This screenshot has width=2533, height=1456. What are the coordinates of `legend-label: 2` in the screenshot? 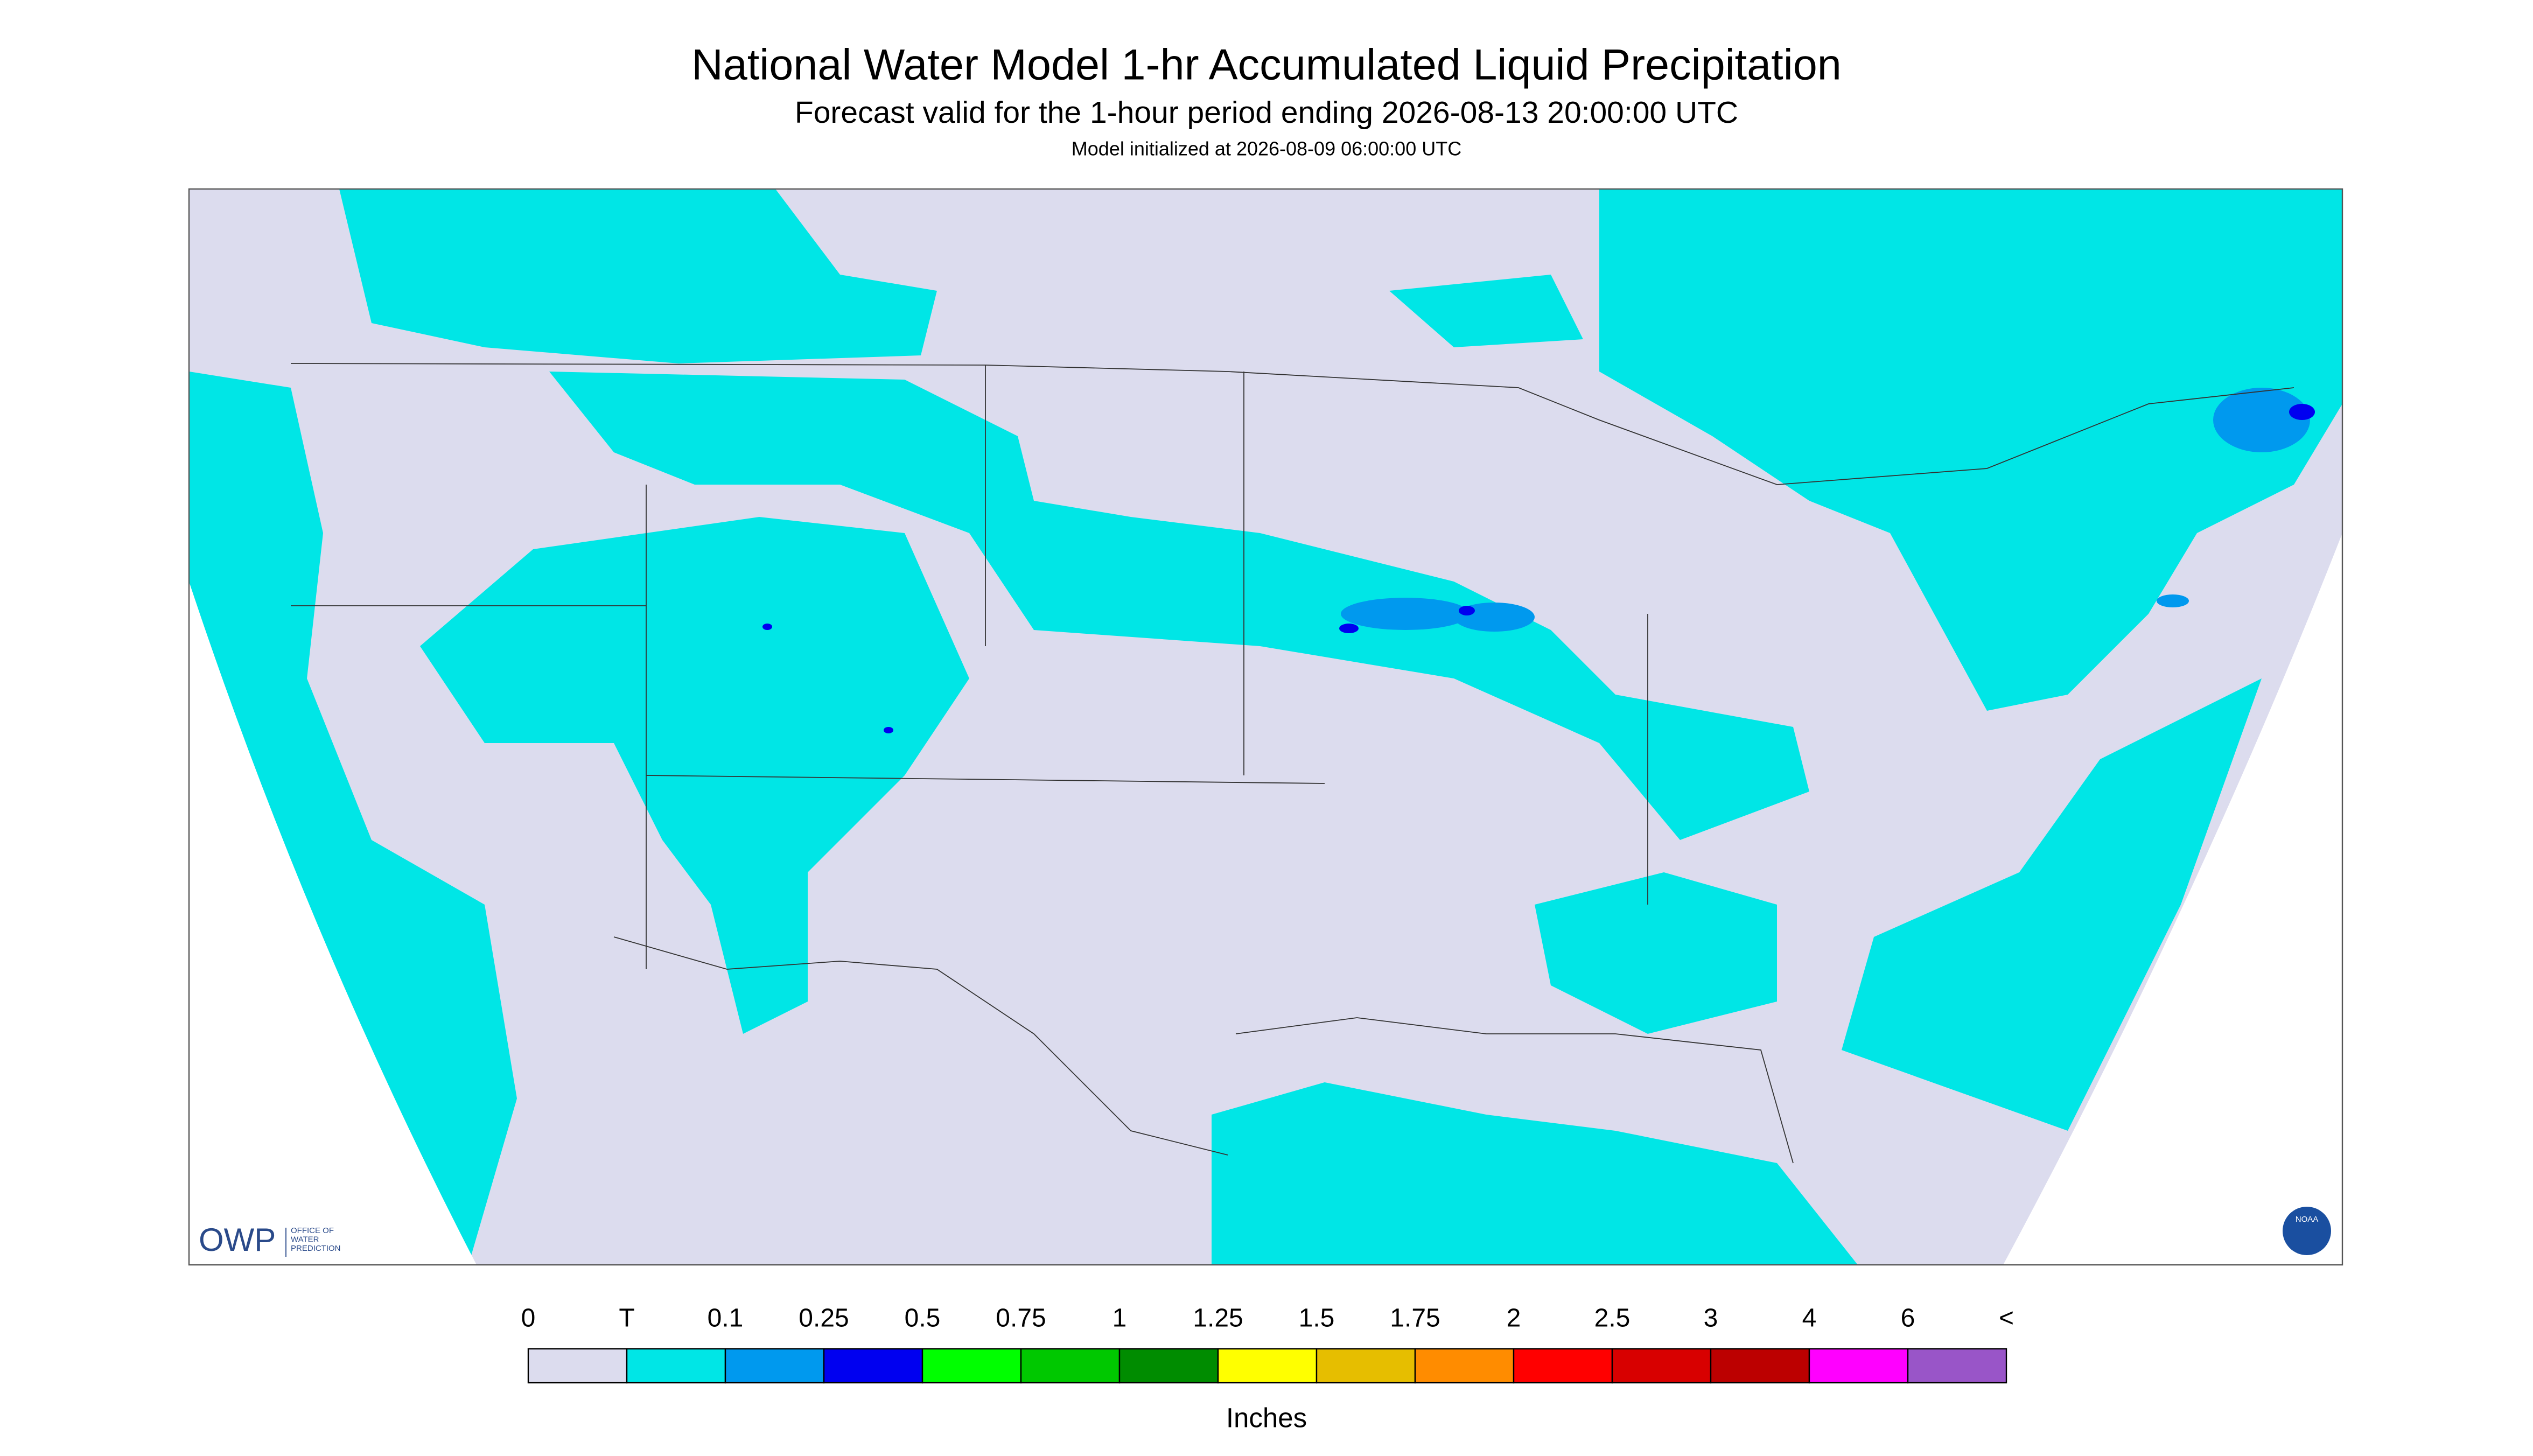 It's located at (1514, 1318).